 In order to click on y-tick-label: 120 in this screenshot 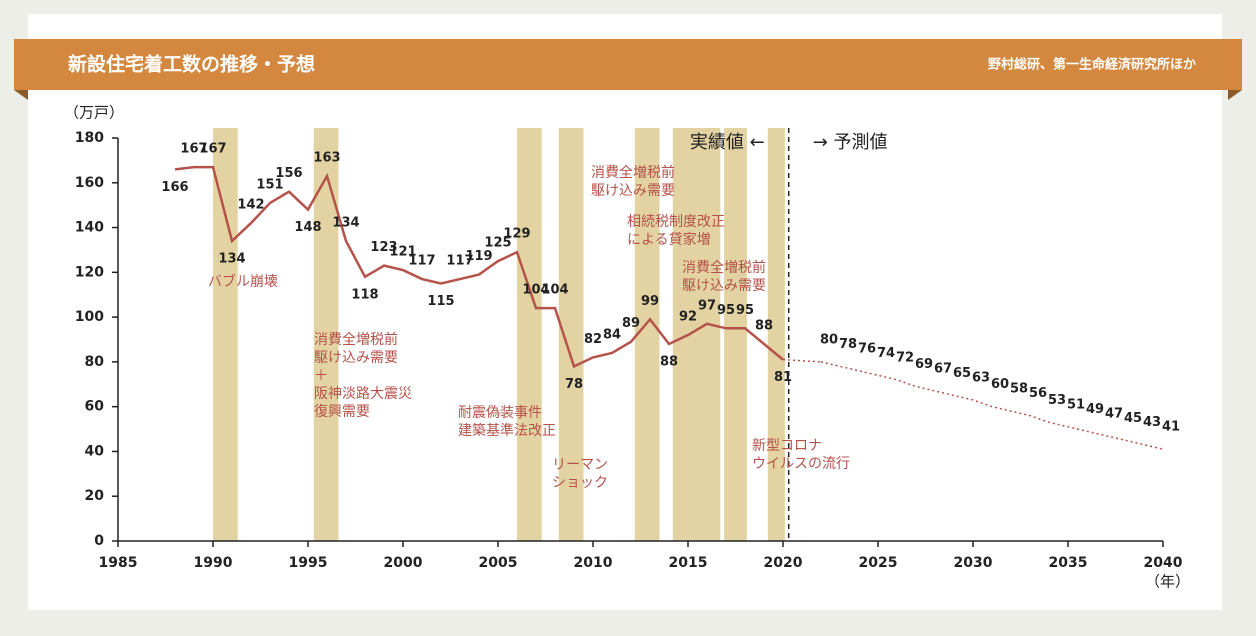, I will do `click(89, 272)`.